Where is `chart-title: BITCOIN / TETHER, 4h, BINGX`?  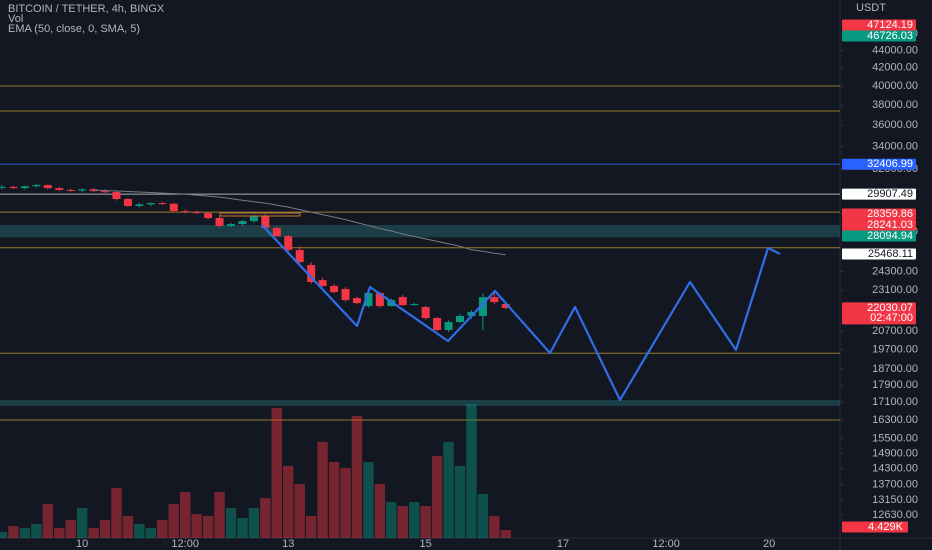 chart-title: BITCOIN / TETHER, 4h, BINGX is located at coordinates (86, 9).